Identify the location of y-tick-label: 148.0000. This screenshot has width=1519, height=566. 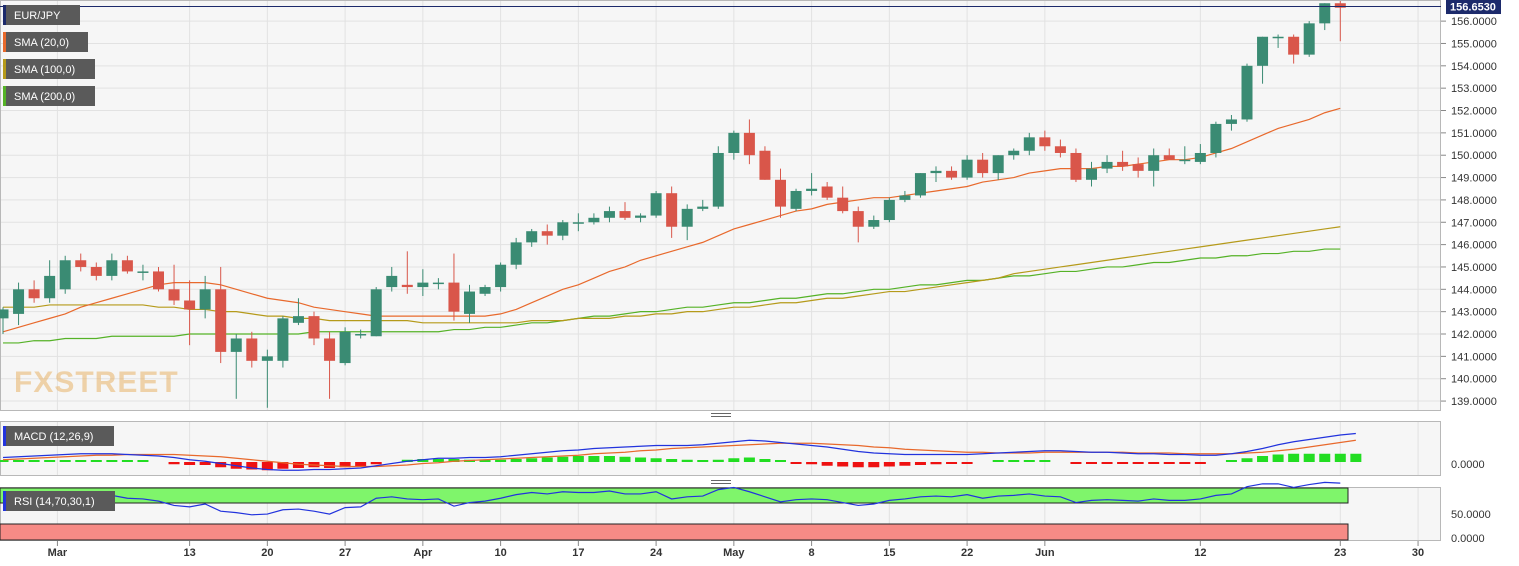
(1474, 201).